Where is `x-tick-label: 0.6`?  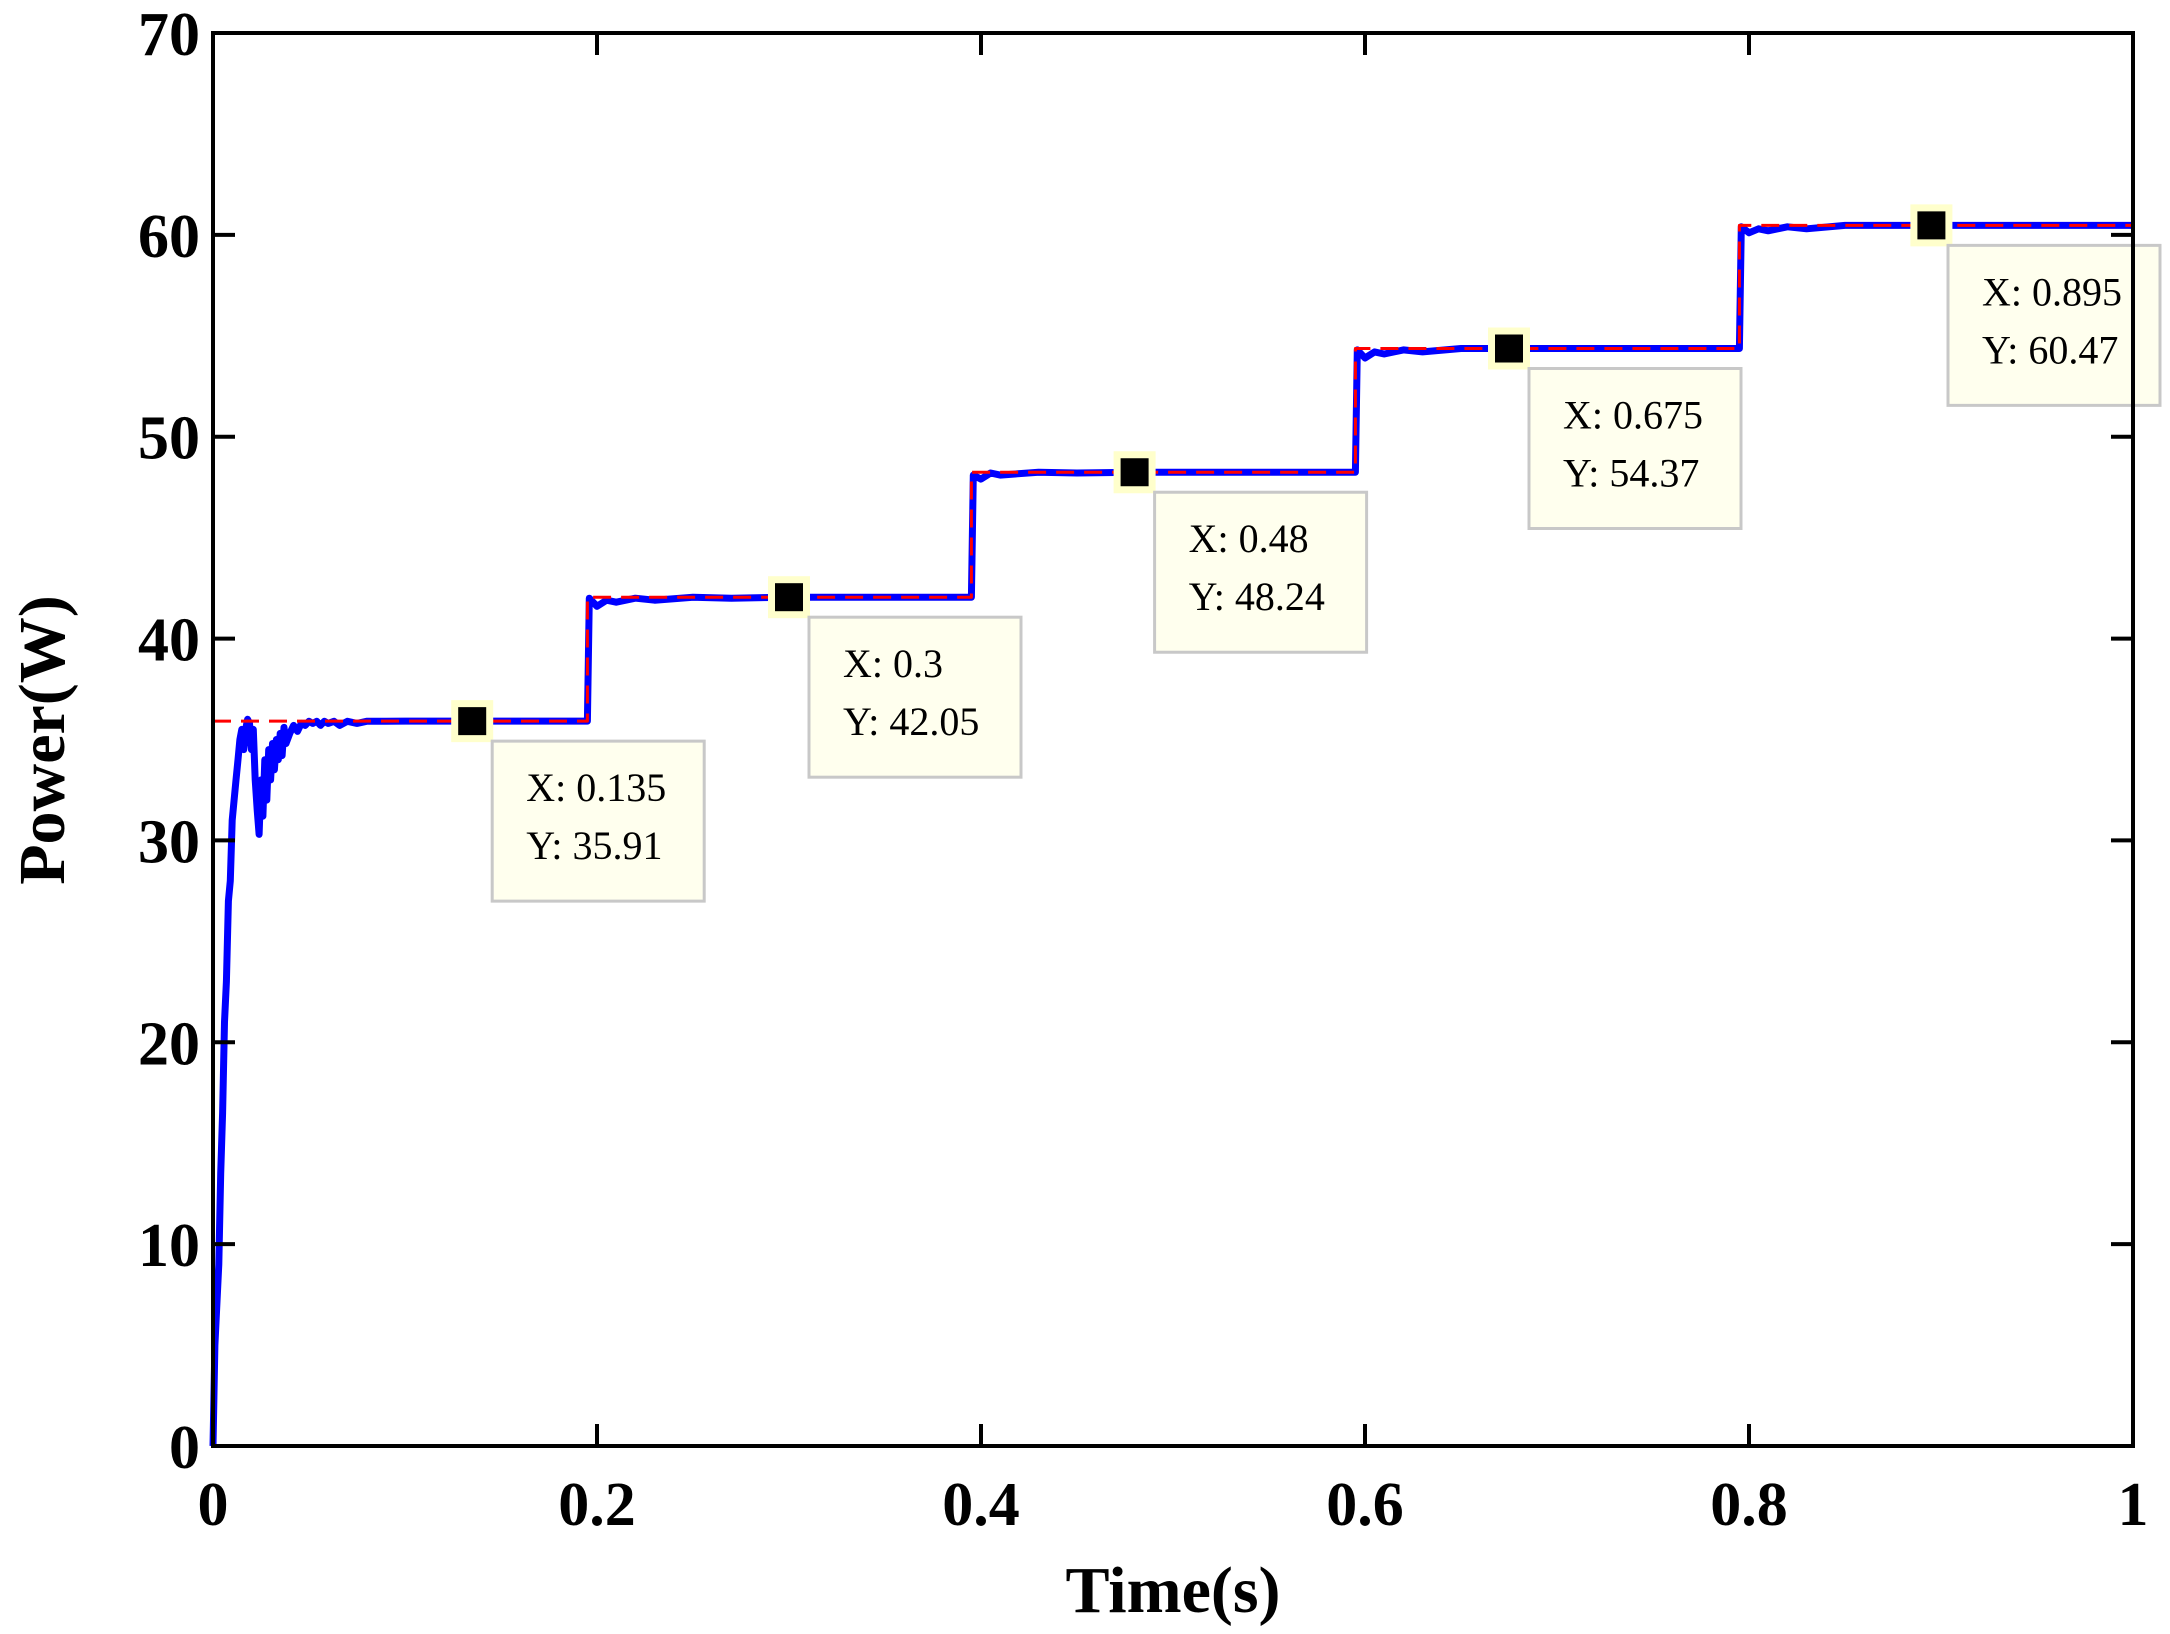
x-tick-label: 0.6 is located at coordinates (1365, 1505).